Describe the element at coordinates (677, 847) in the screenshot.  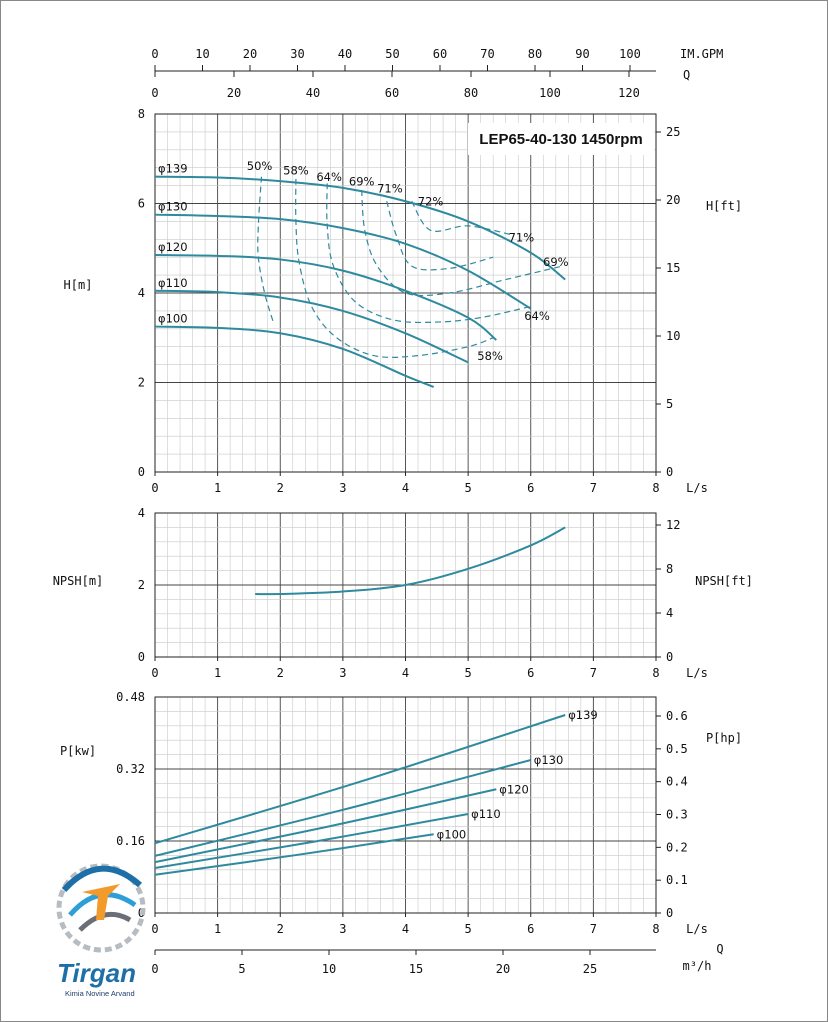
I see `right-tick-label: 0.2` at that location.